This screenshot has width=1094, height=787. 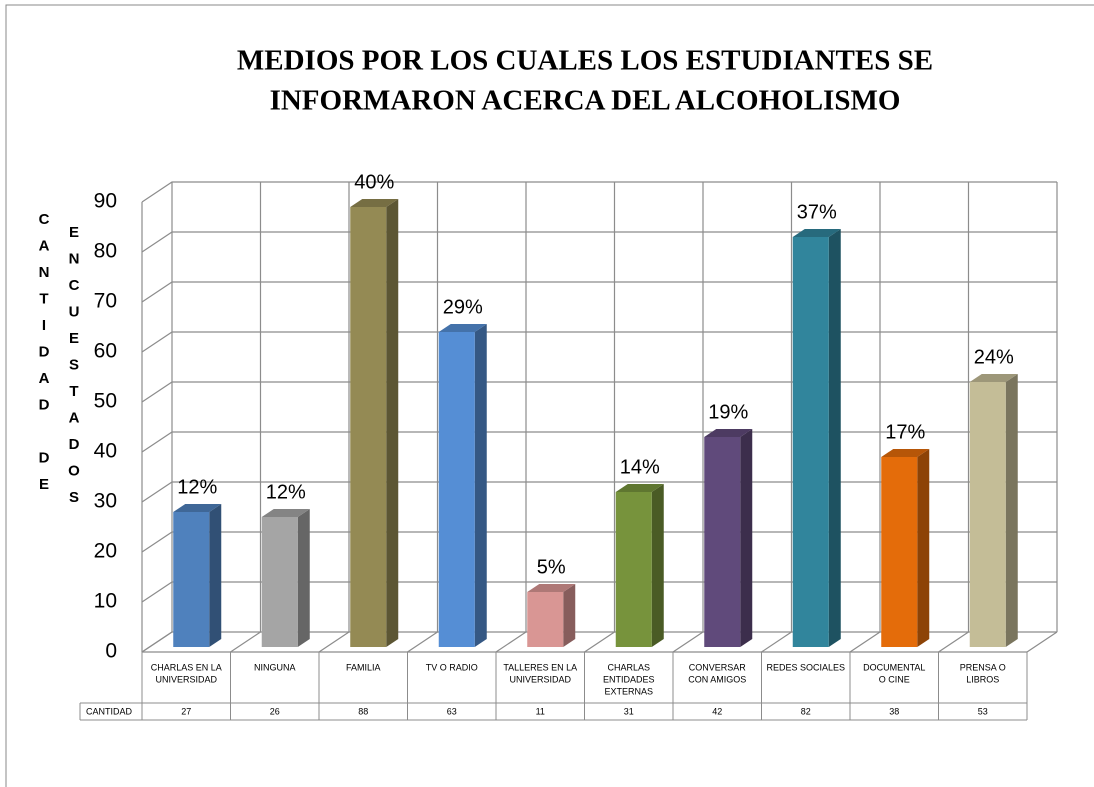 What do you see at coordinates (463, 307) in the screenshot?
I see `data-label: 29%` at bounding box center [463, 307].